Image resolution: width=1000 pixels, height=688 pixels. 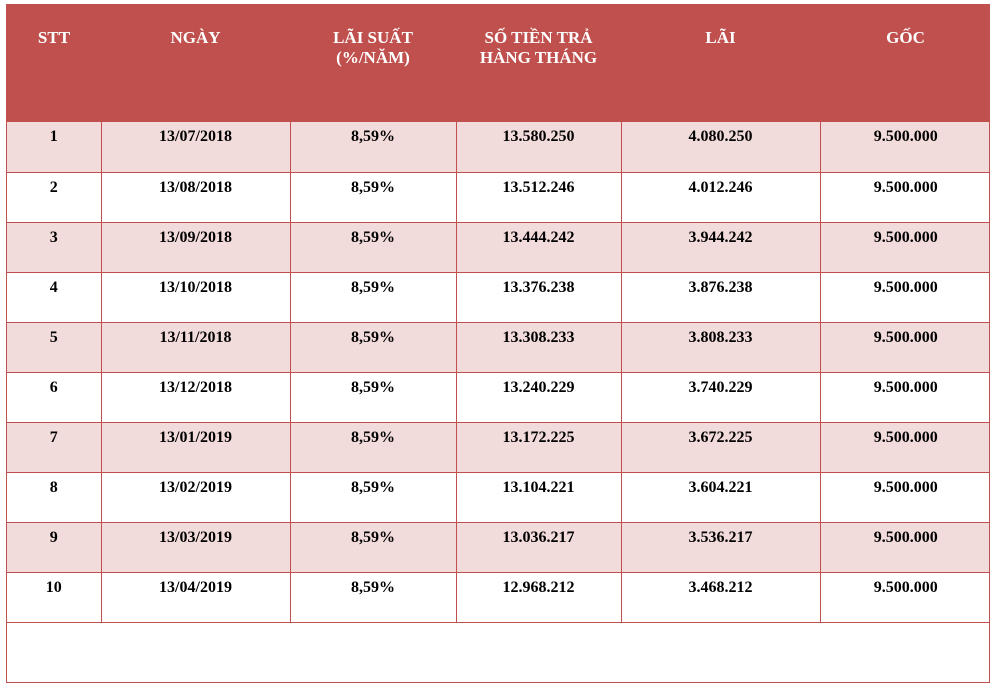 I want to click on cell-date: 13/07/2018, so click(x=196, y=147).